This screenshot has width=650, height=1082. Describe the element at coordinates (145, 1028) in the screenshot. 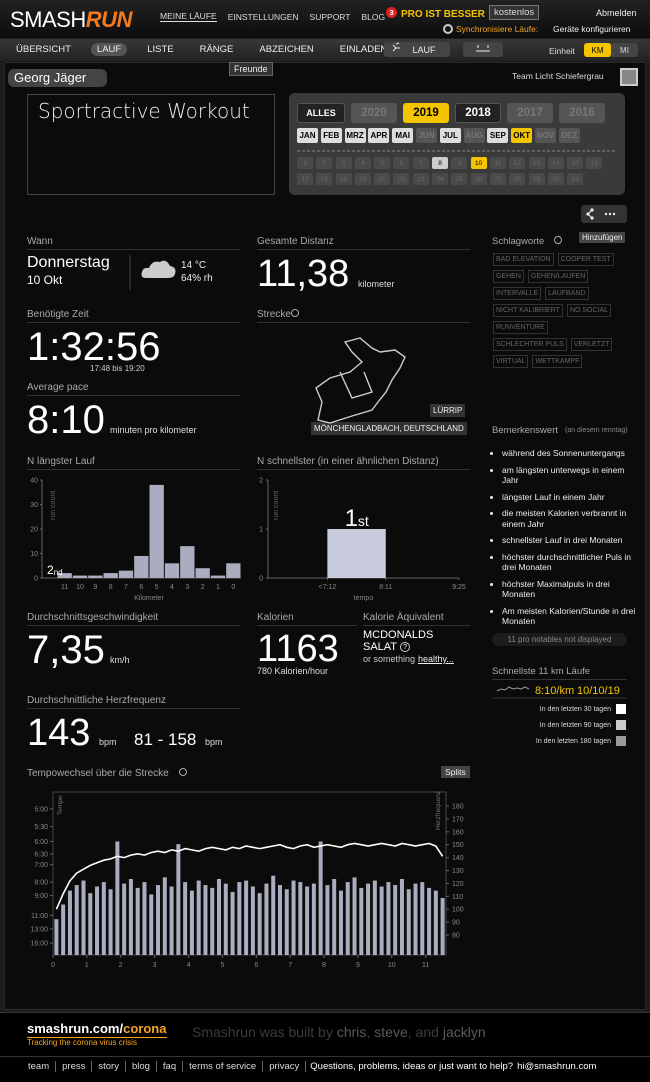

I see `site-accent: corona` at that location.